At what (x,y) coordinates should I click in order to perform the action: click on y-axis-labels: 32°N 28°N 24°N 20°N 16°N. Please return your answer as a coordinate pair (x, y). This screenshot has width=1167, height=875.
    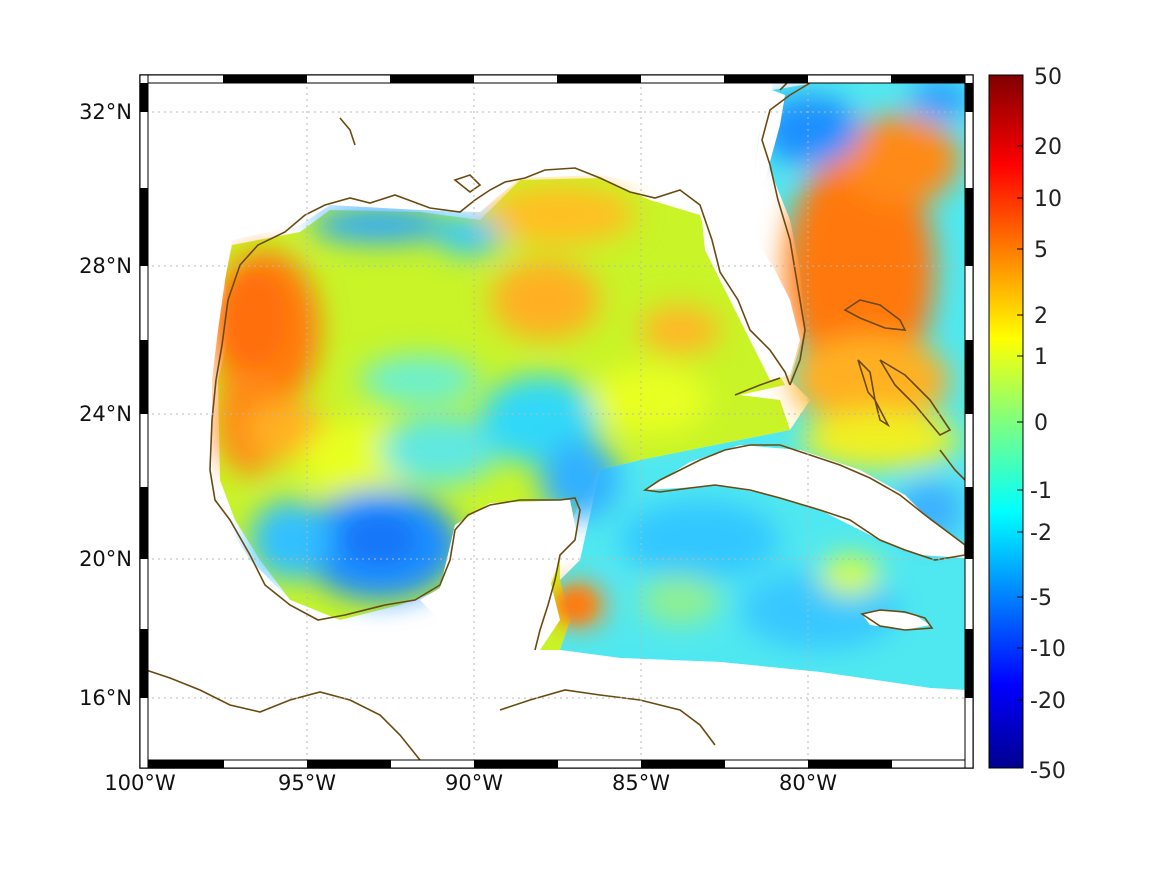
    Looking at the image, I should click on (105, 405).